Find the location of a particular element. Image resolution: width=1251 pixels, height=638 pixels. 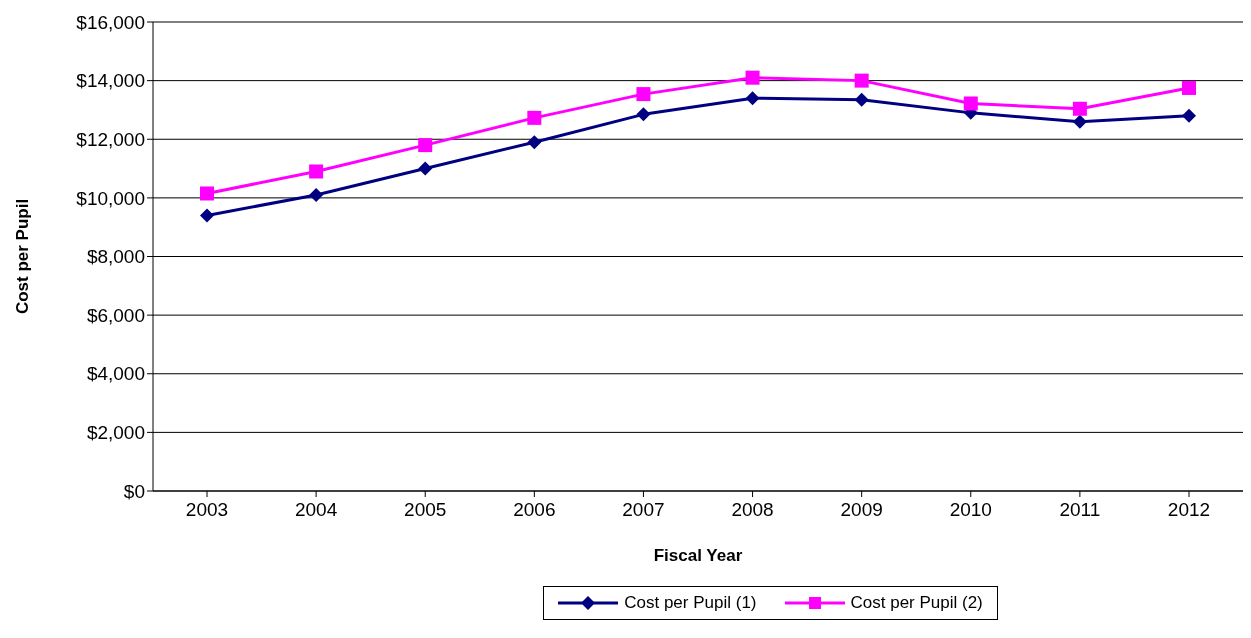

x-tick-label: 2008 is located at coordinates (752, 510).